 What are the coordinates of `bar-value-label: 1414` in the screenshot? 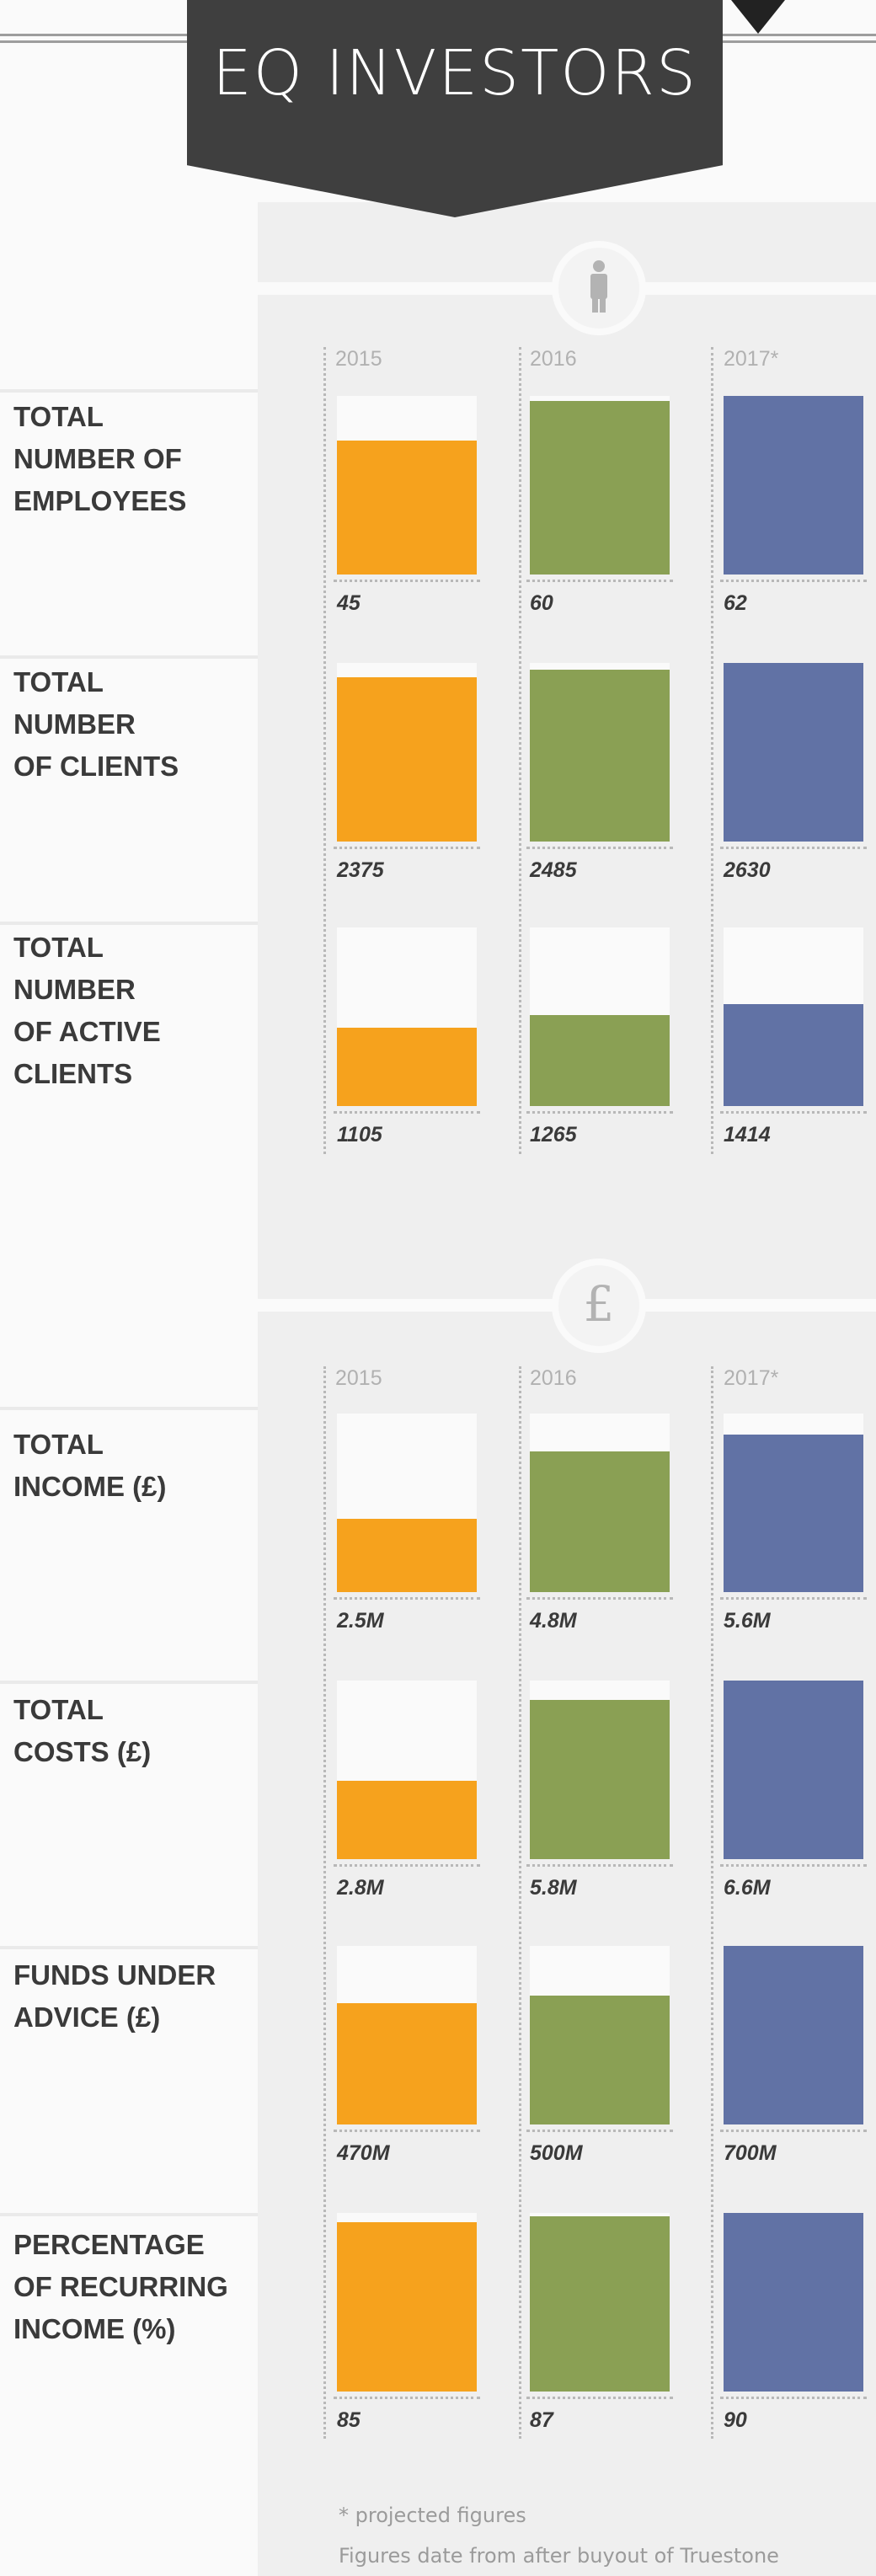 It's located at (747, 1134).